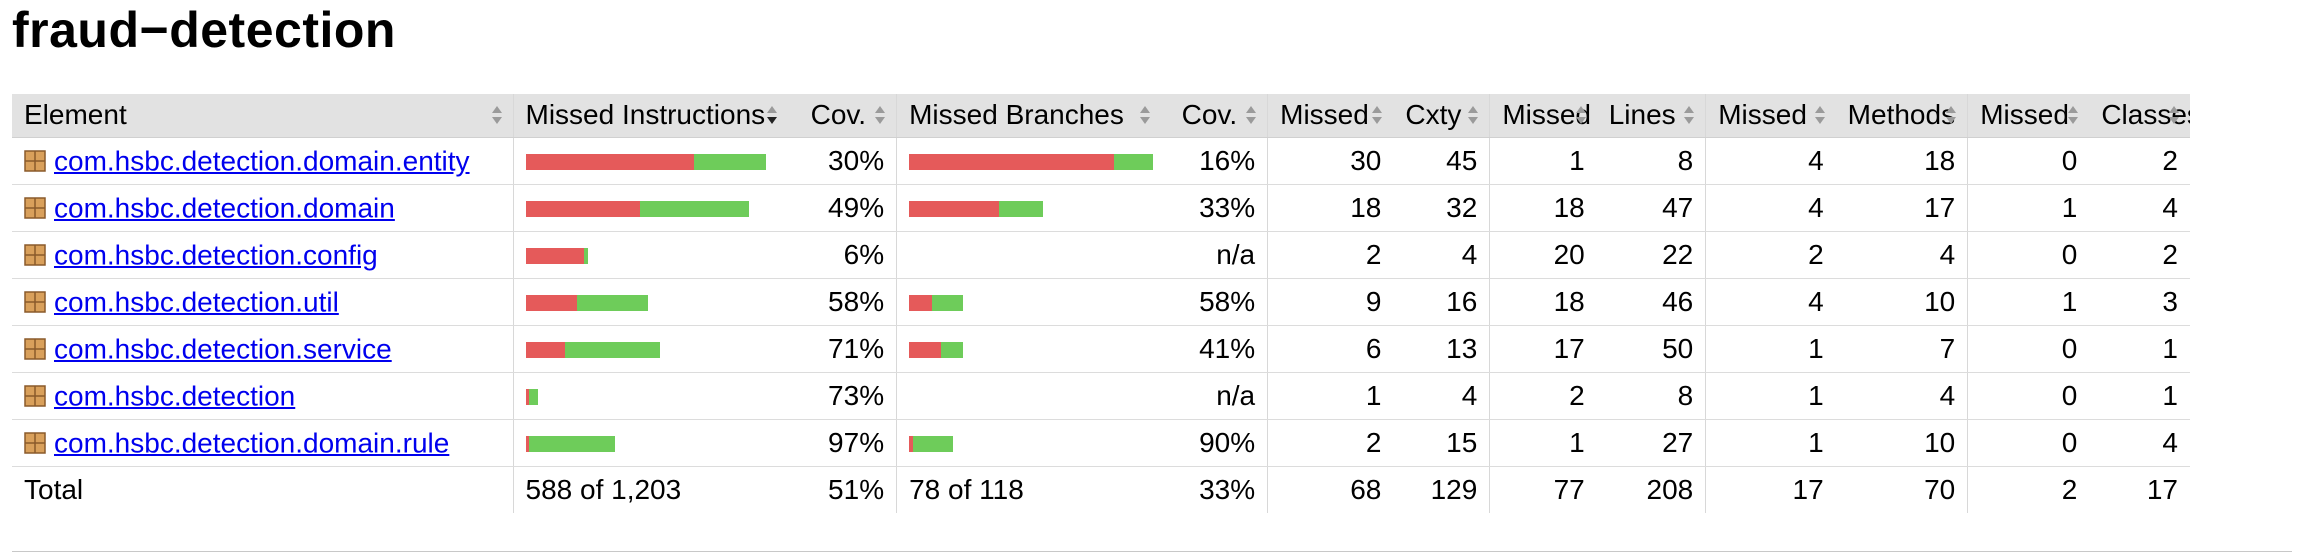 The height and width of the screenshot is (556, 2304). Describe the element at coordinates (1214, 302) in the screenshot. I see `branch-coverage: 58%` at that location.